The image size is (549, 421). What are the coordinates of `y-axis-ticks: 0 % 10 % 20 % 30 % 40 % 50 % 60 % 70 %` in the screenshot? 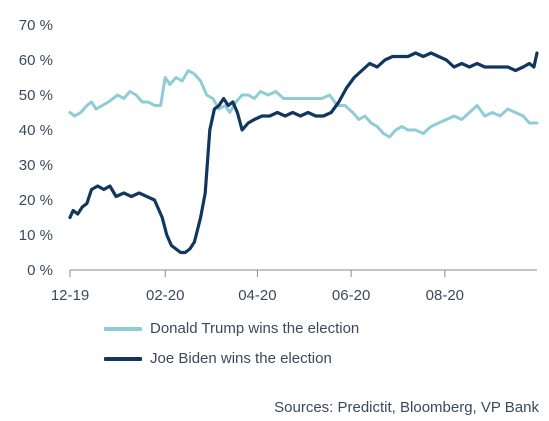 It's located at (36, 148).